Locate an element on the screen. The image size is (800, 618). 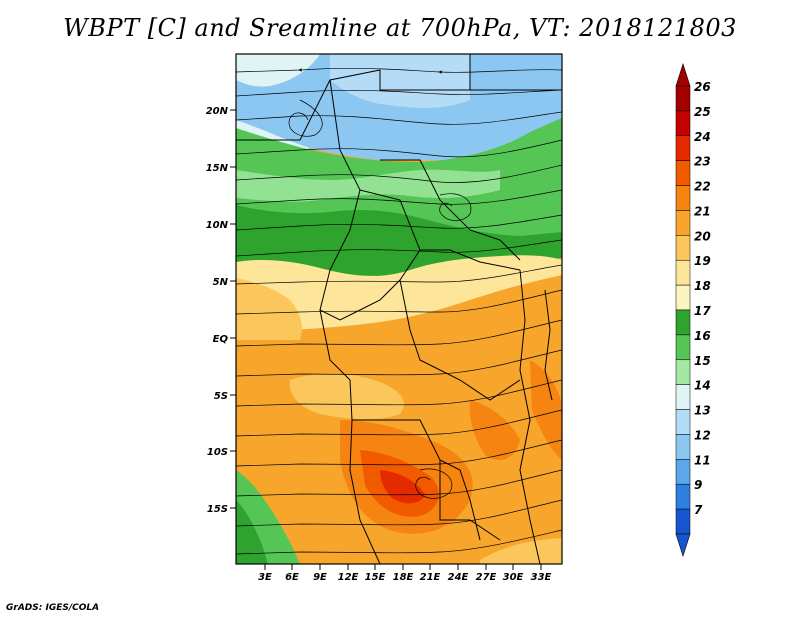
lat-label-15n: 15N is located at coordinates (217, 168).